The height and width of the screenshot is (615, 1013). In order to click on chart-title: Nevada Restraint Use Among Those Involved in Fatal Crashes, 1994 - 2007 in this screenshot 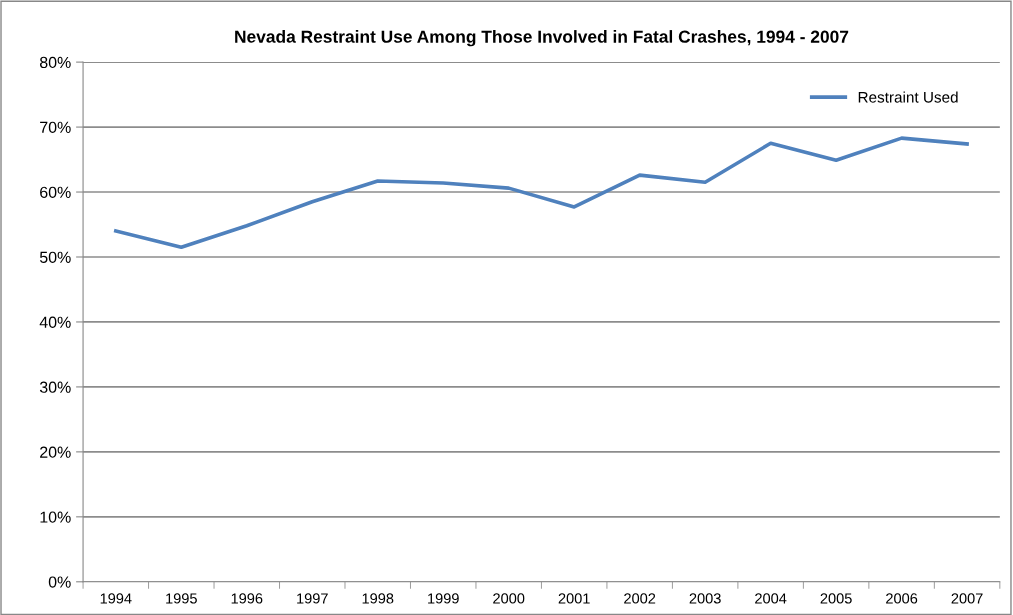, I will do `click(542, 38)`.